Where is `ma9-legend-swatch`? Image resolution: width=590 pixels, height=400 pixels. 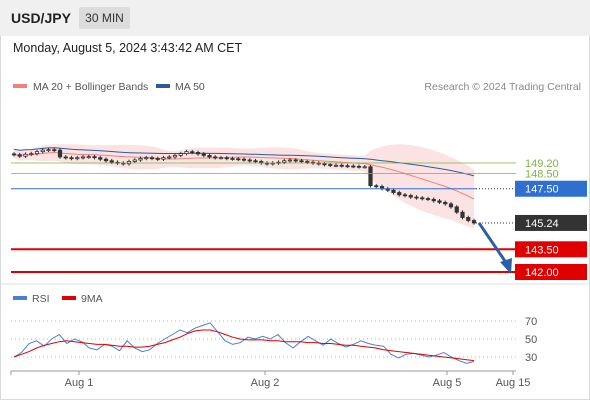
ma9-legend-swatch is located at coordinates (69, 298).